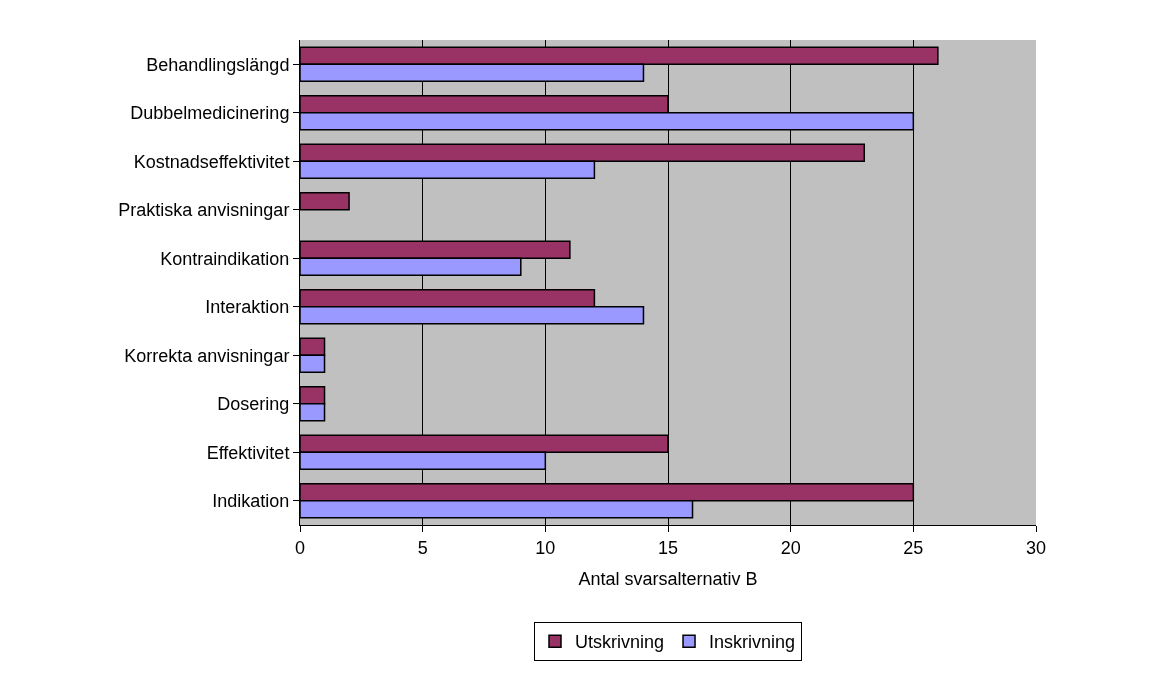  What do you see at coordinates (225, 258) in the screenshot?
I see `y-tick-label: Kontraindikation` at bounding box center [225, 258].